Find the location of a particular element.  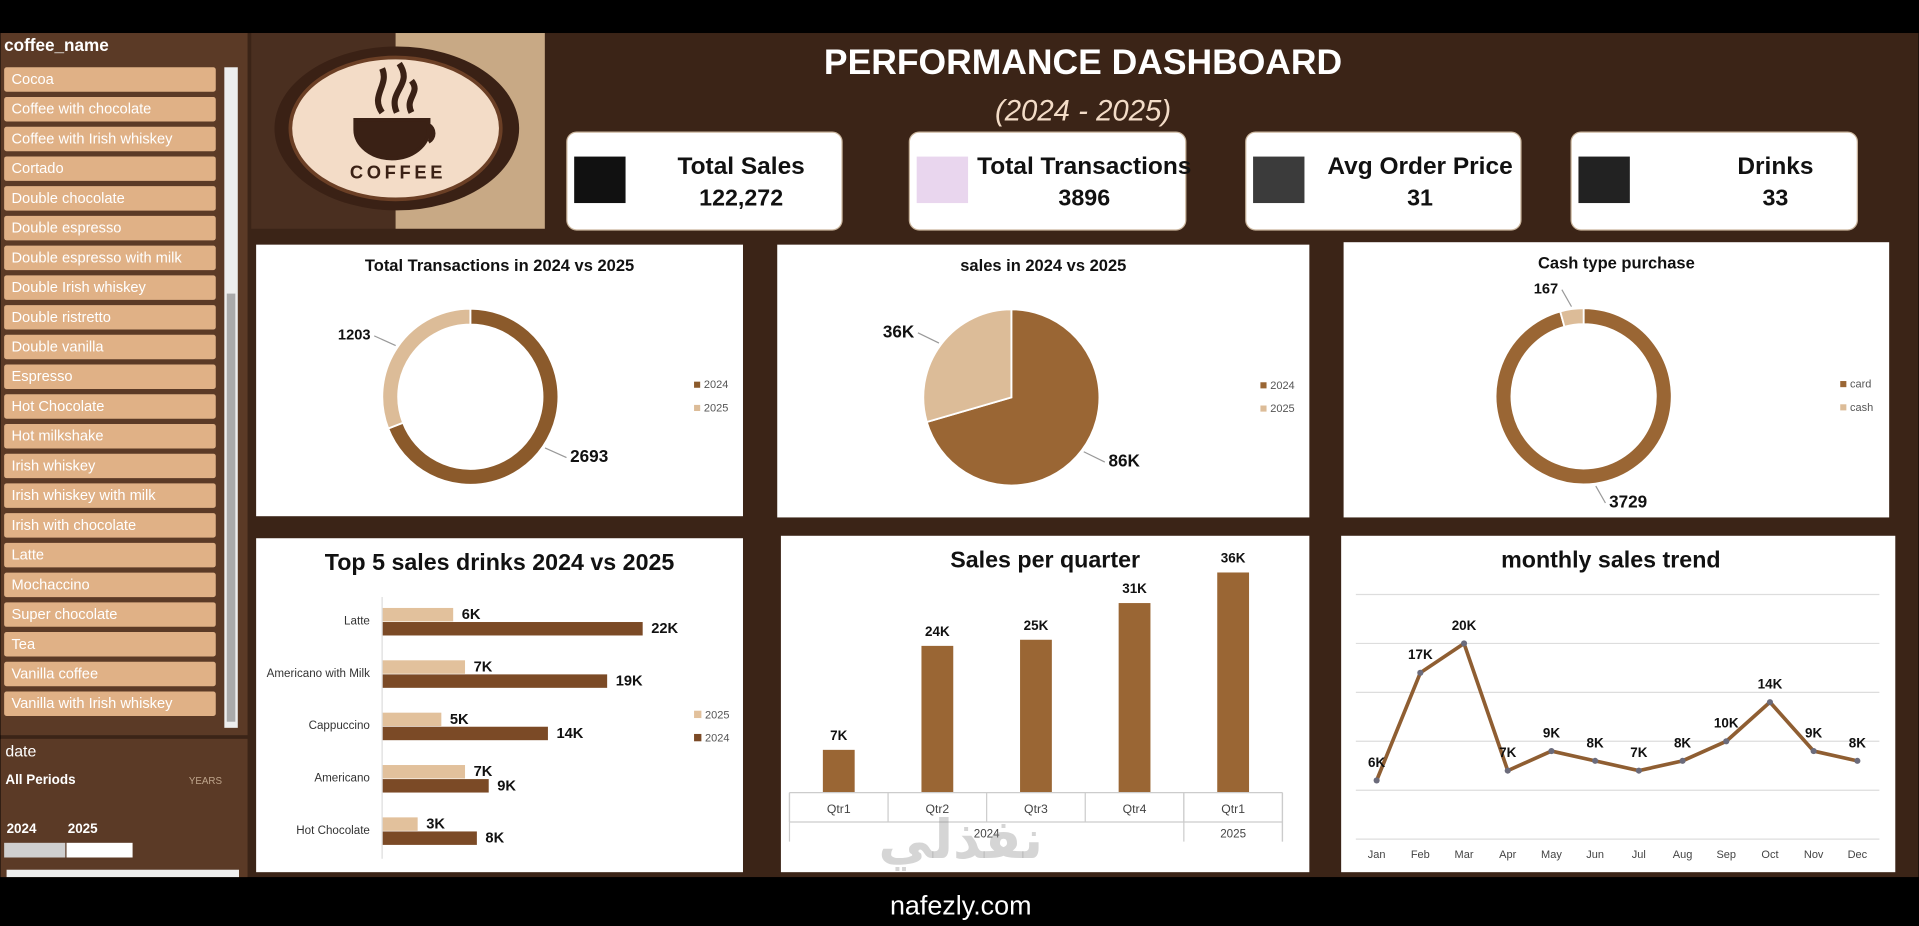

kpi-value: 33 is located at coordinates (1775, 198).